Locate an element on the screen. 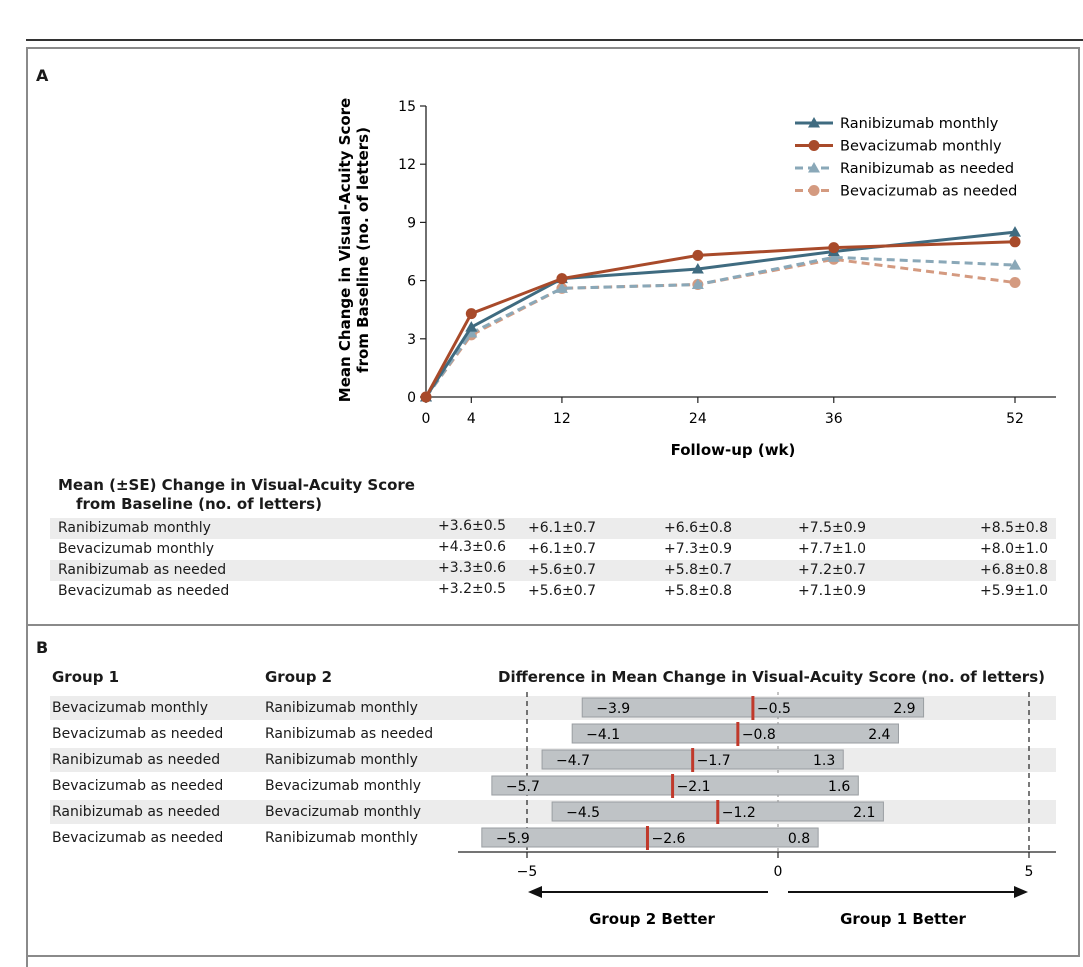  table-cell: +7.2±0.7 is located at coordinates (832, 570).